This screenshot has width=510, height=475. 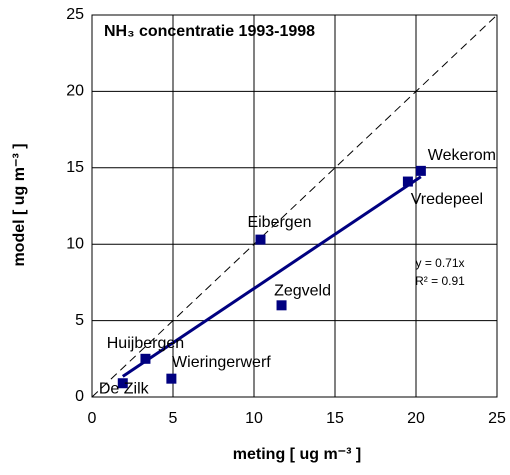 What do you see at coordinates (254, 418) in the screenshot?
I see `x-tick-label: 10` at bounding box center [254, 418].